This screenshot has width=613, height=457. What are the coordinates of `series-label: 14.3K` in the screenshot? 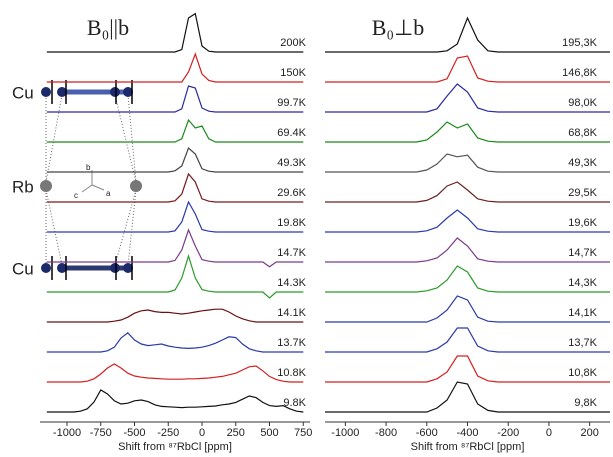 It's located at (291, 283).